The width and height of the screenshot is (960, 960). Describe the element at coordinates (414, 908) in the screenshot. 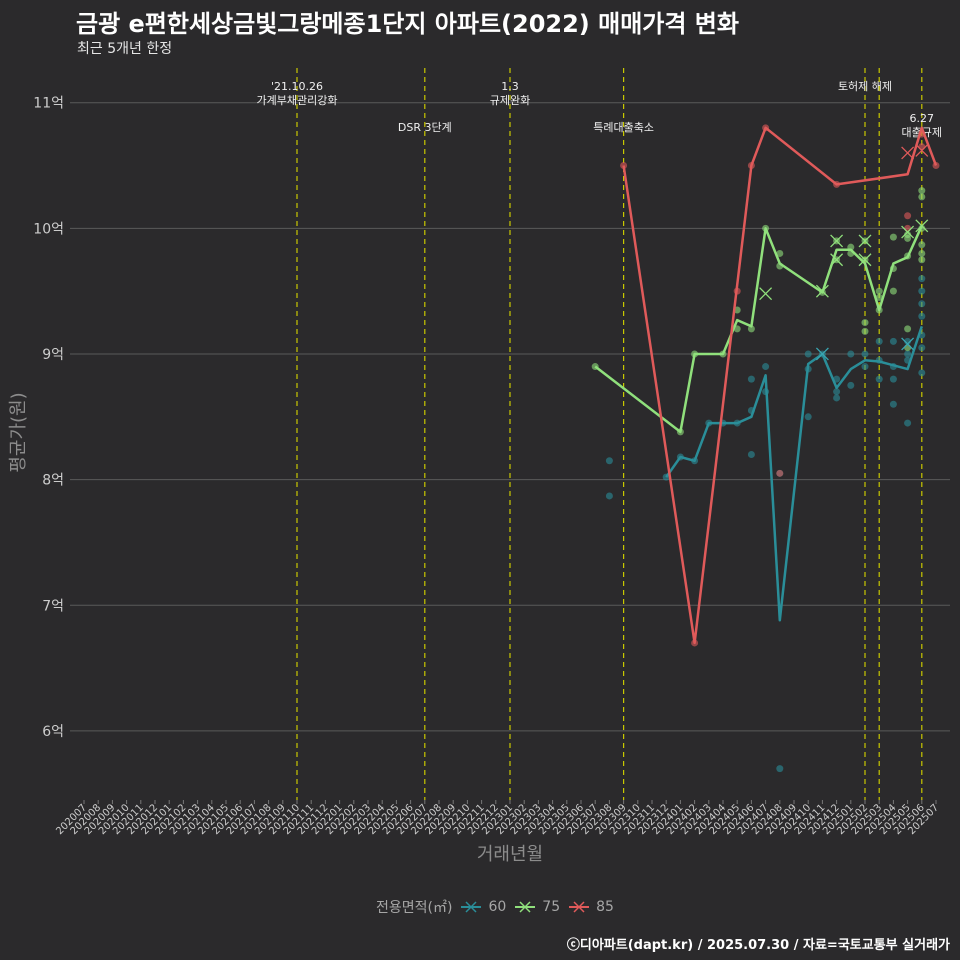

I see `legend-title: 전용면적(㎡)` at that location.